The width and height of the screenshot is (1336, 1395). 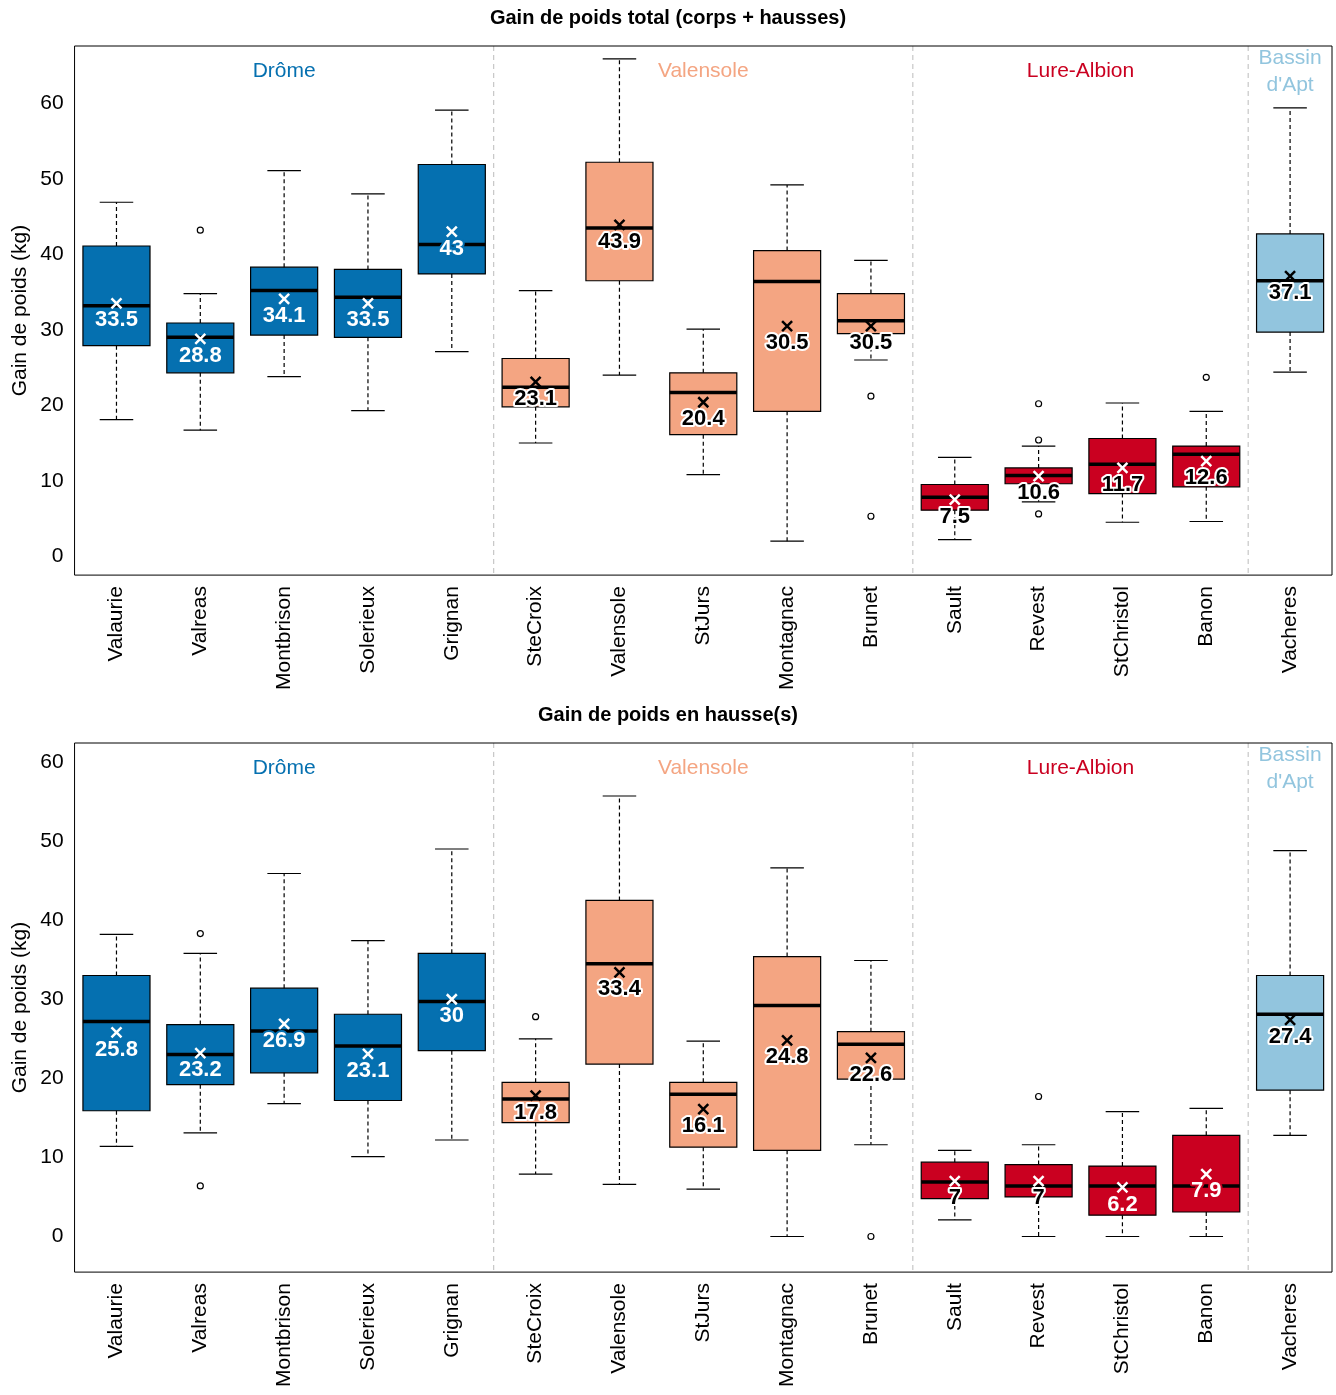 I want to click on text: 17.8, so click(x=536, y=1111).